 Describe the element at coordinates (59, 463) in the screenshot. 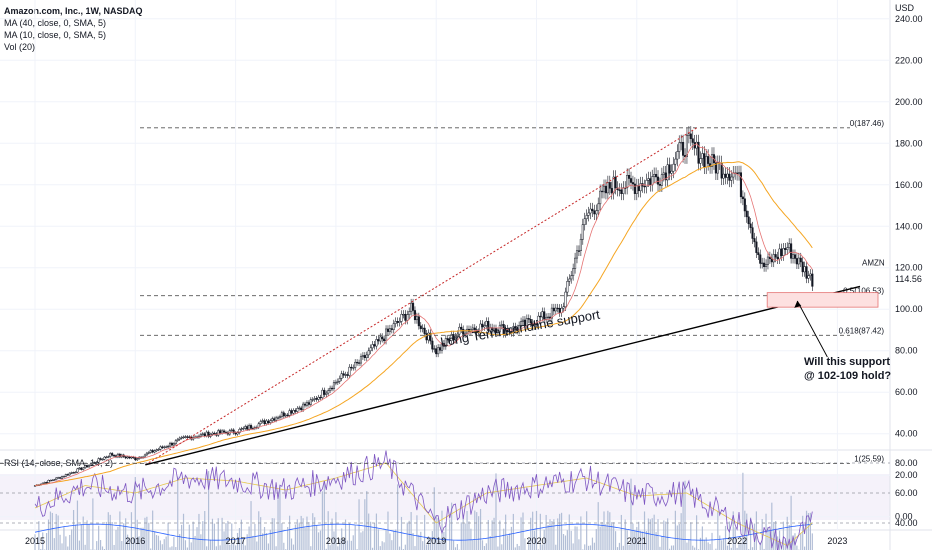

I see `rsi-legend: RSI (14, close, SMA, 14, 2)` at that location.